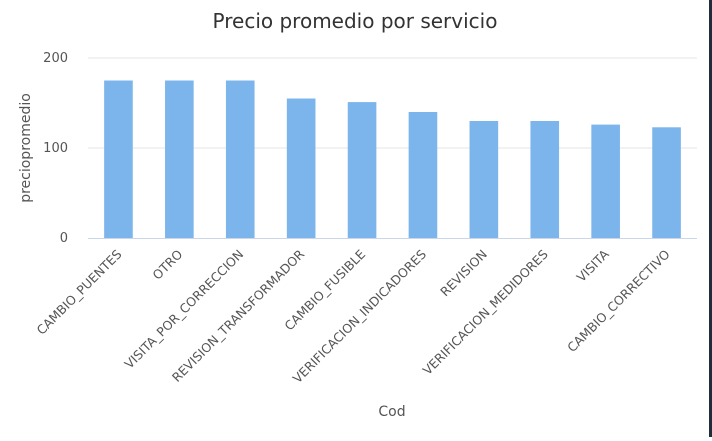 The height and width of the screenshot is (441, 712). I want to click on window-edge, so click(710, 218).